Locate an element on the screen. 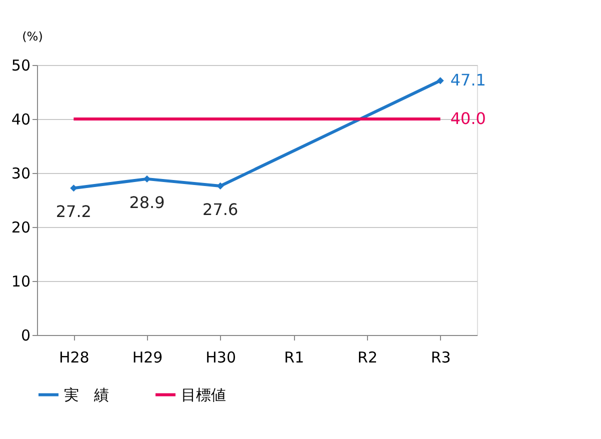  y-tick-label: 10 is located at coordinates (20, 281).